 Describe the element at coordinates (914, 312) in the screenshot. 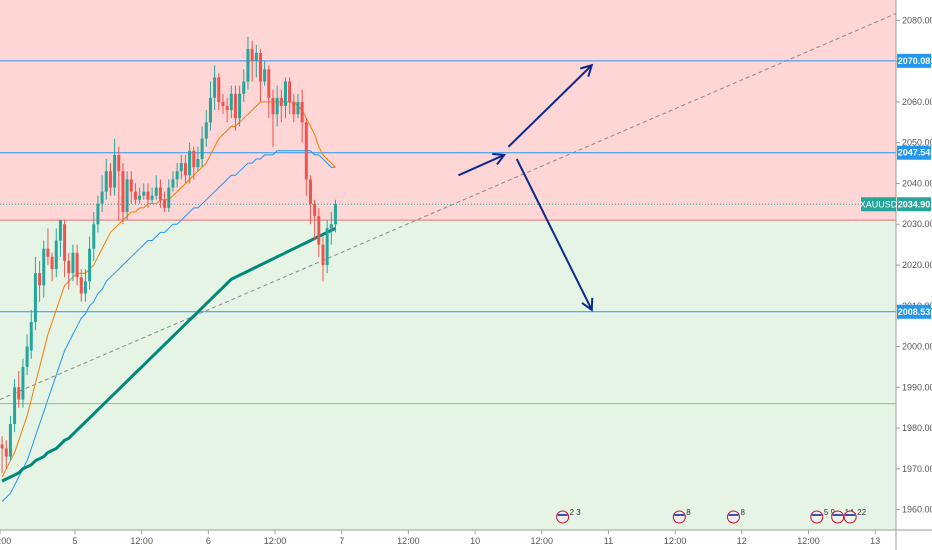

I see `level-label: 2008.53` at that location.